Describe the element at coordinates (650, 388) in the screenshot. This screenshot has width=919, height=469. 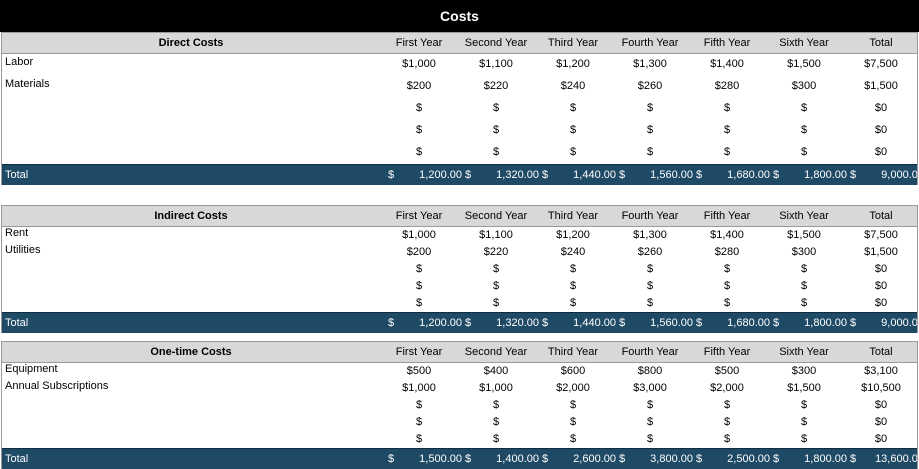
I see `table-cell: $3,000` at that location.